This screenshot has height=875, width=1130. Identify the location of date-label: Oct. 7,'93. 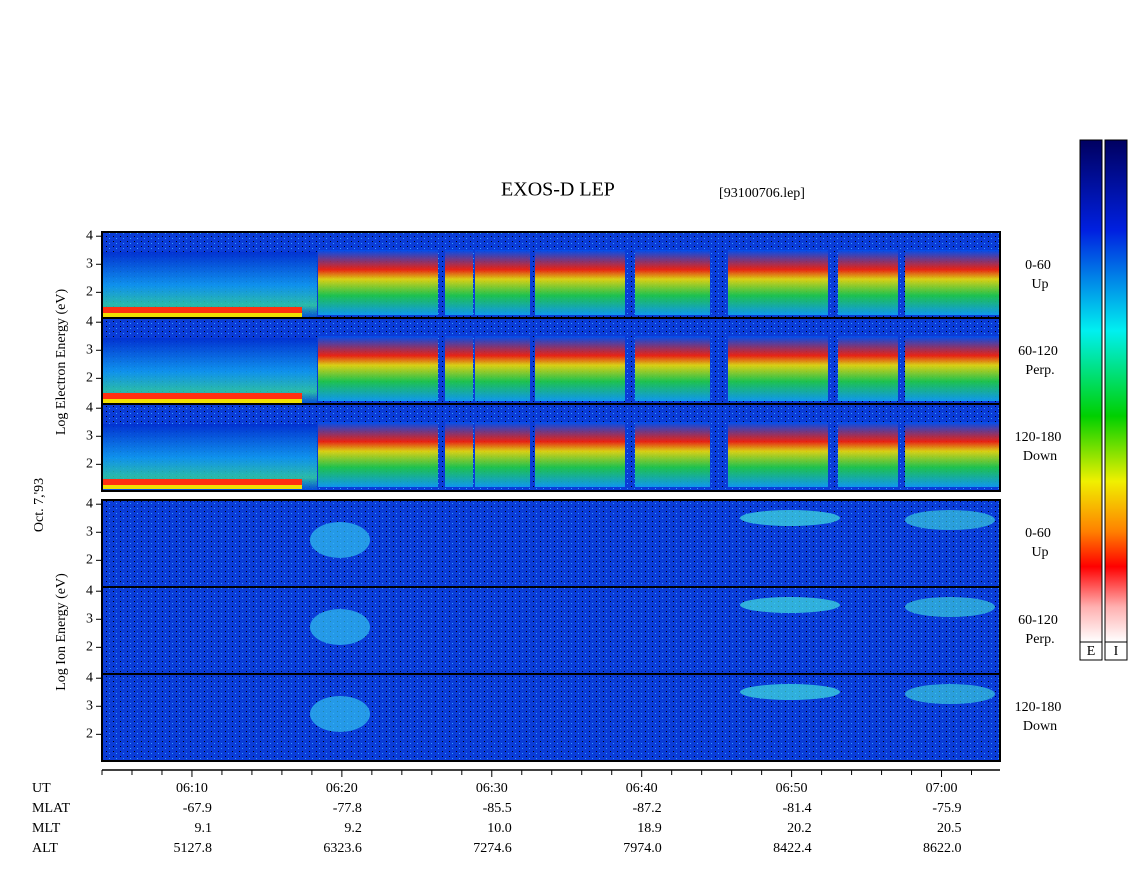
(39, 505).